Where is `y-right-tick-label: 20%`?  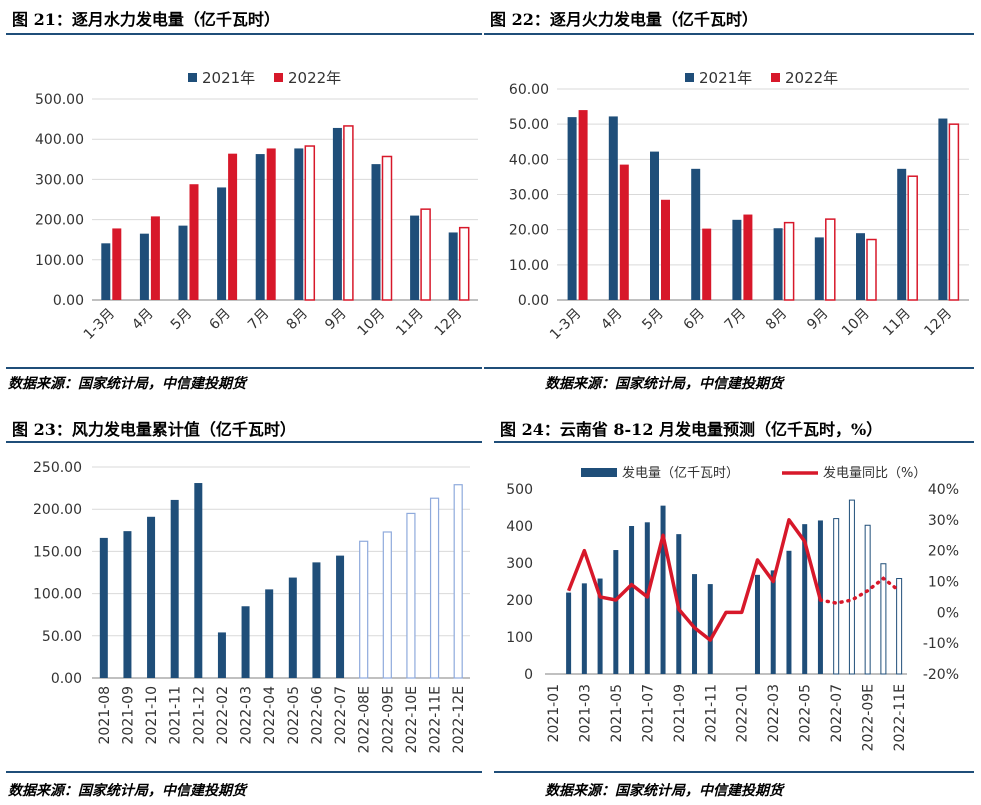
y-right-tick-label: 20% is located at coordinates (943, 552).